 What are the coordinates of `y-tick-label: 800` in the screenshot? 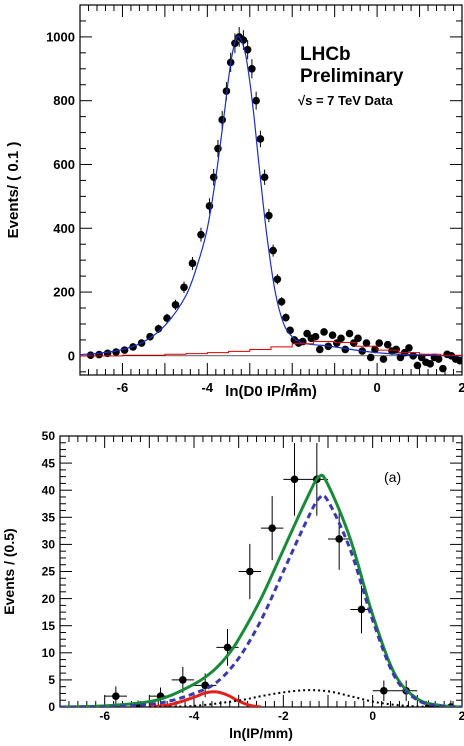 It's located at (64, 100).